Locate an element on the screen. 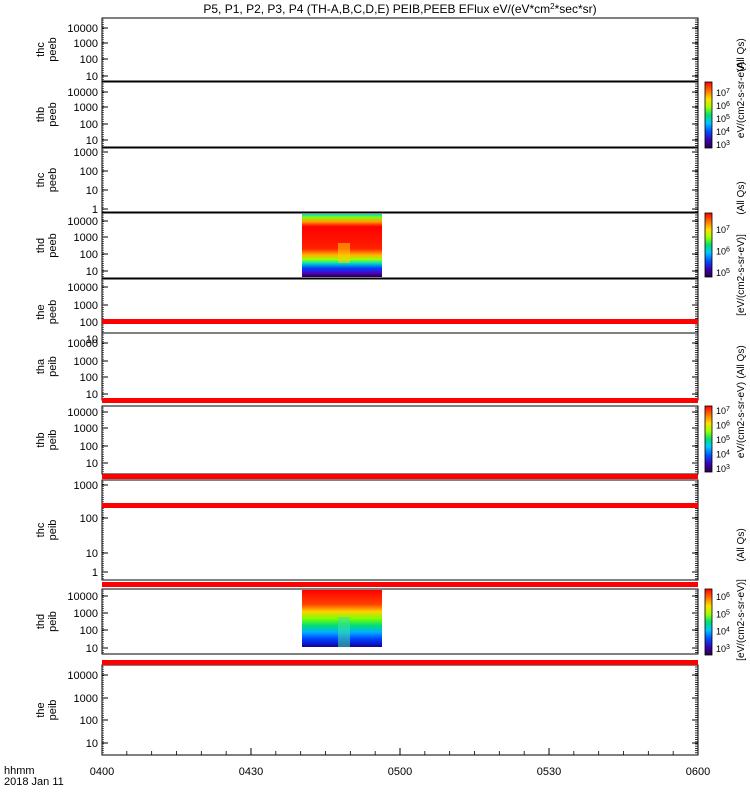 This screenshot has width=750, height=800. panel-tha-peib: tha peib 10000 1000 100 10 is located at coordinates (367, 366).